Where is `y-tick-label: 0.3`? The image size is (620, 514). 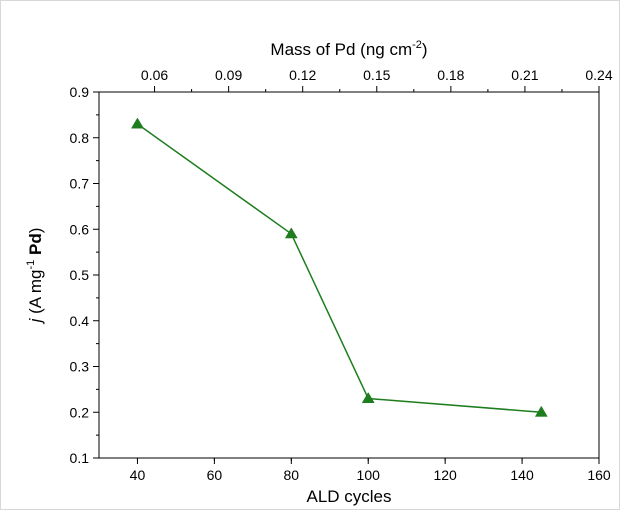 y-tick-label: 0.3 is located at coordinates (80, 367).